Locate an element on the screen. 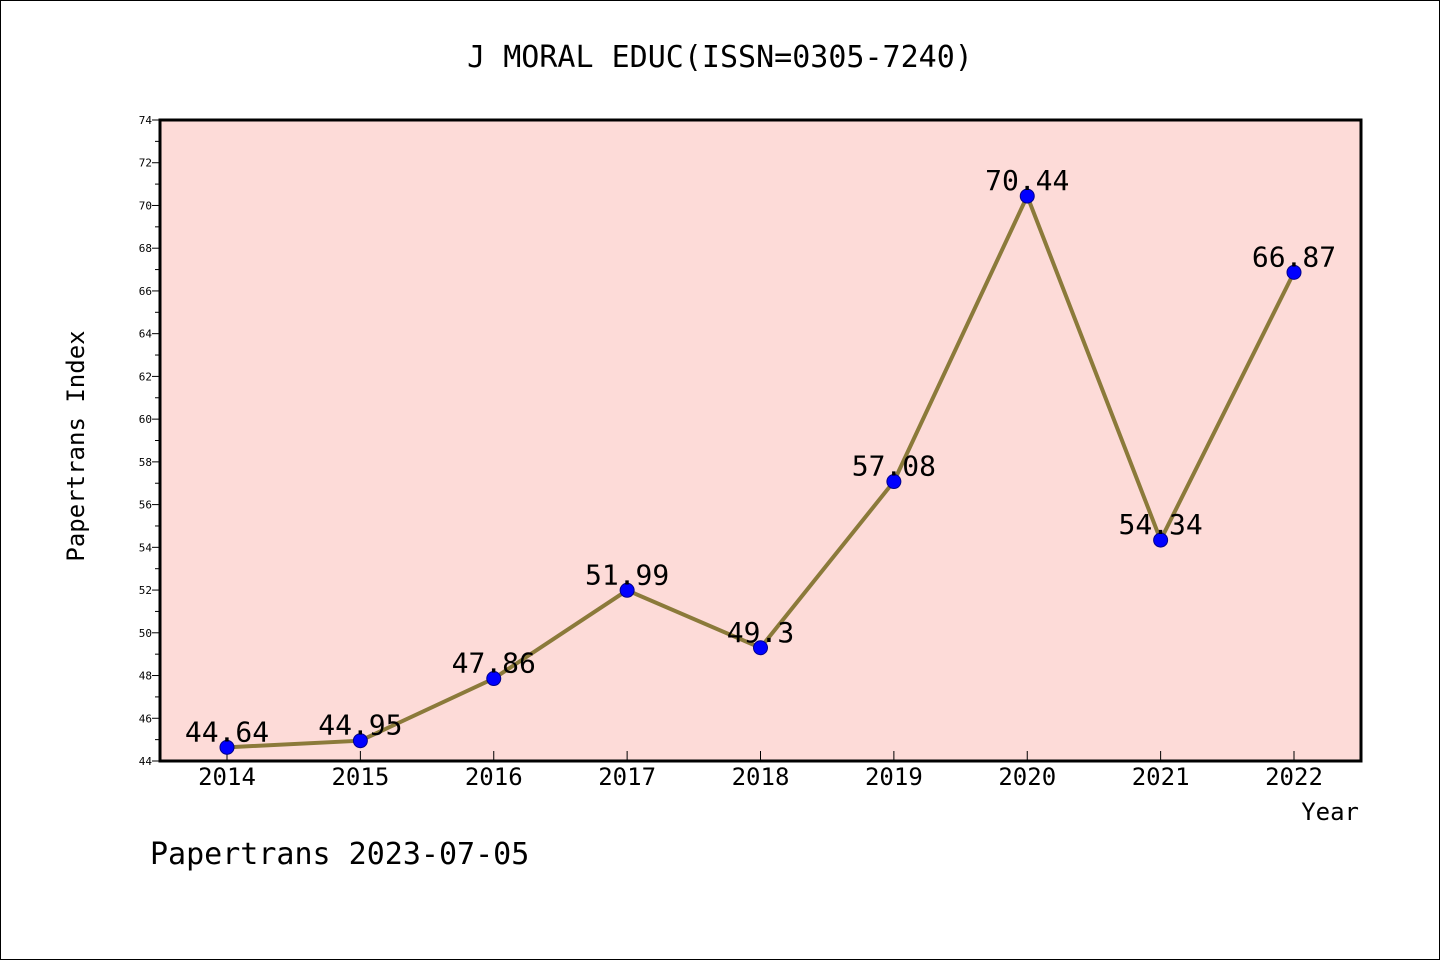 This screenshot has height=960, width=1440. y-tick-label: 72 is located at coordinates (145, 163).